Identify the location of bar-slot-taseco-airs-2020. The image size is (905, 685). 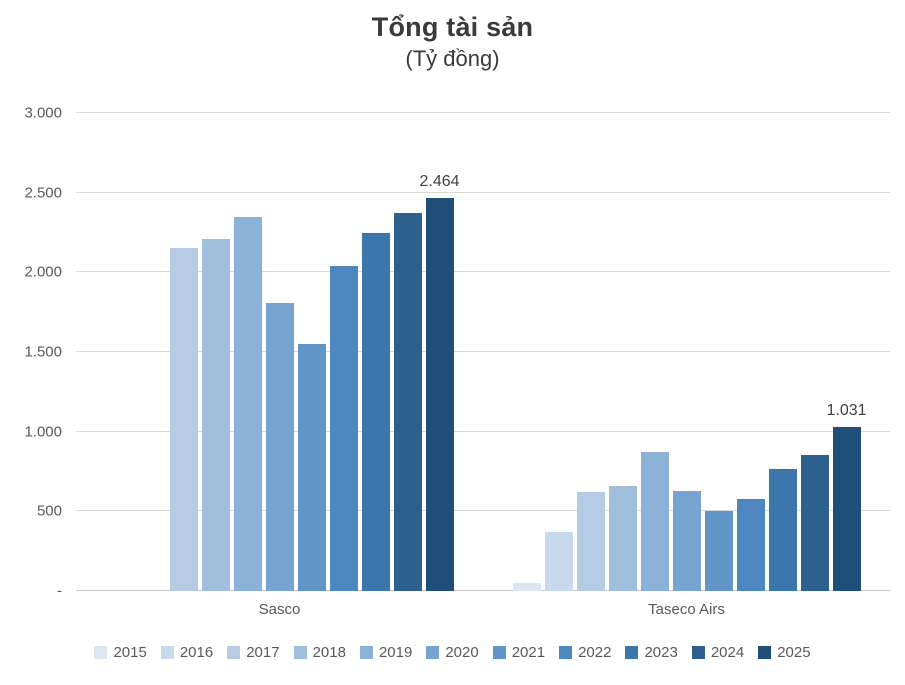
(686, 352).